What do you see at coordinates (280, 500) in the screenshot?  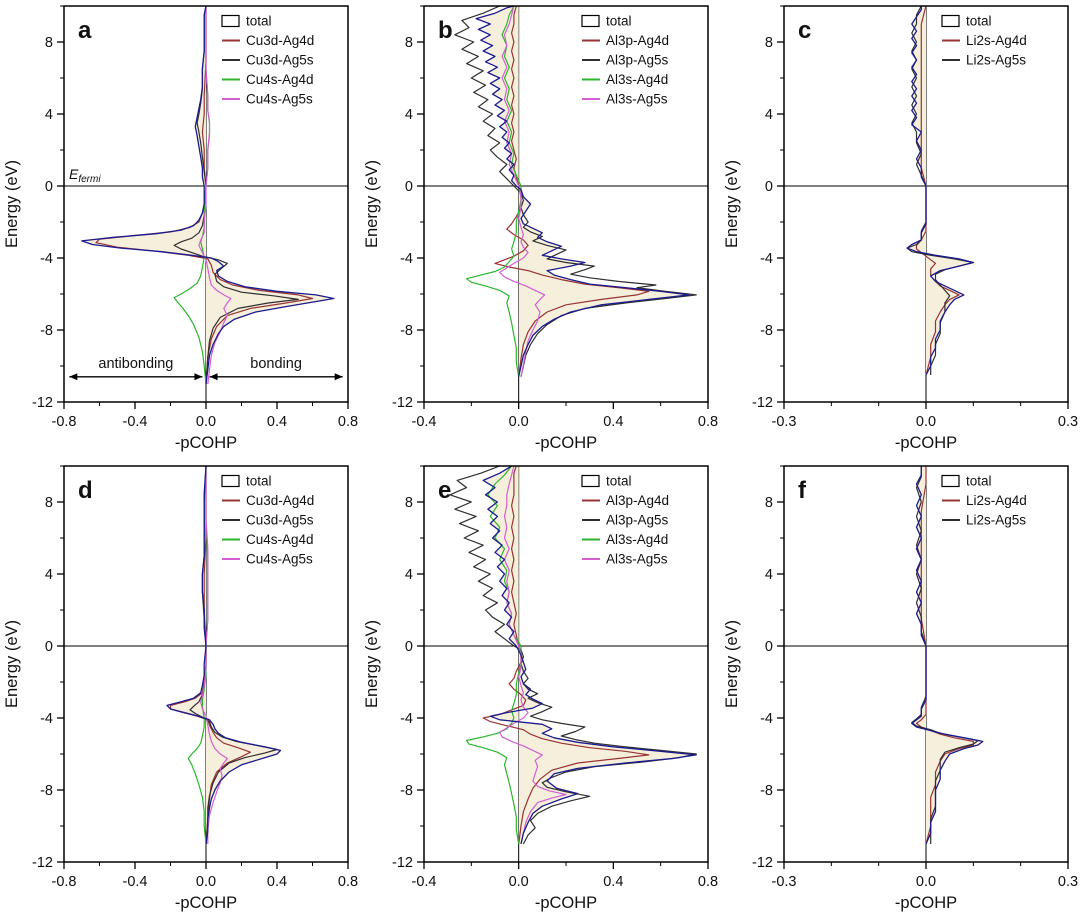 I see `legend-label: Cu3d-Ag4d` at bounding box center [280, 500].